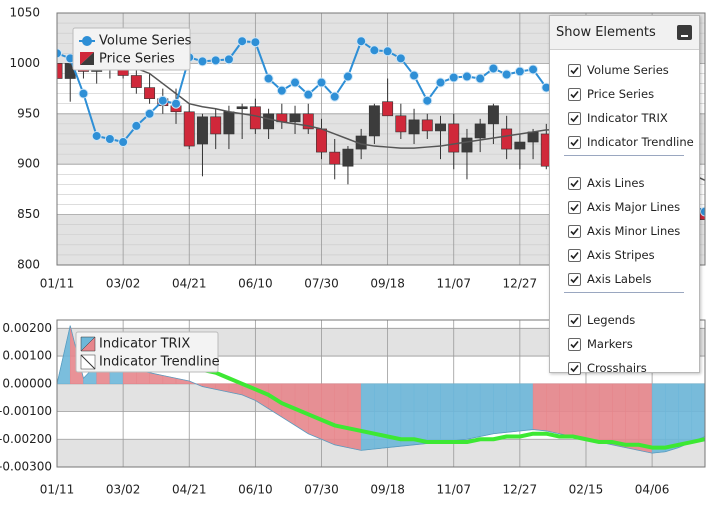 This screenshot has width=707, height=506. I want to click on panel-header: Show Elements, so click(624, 33).